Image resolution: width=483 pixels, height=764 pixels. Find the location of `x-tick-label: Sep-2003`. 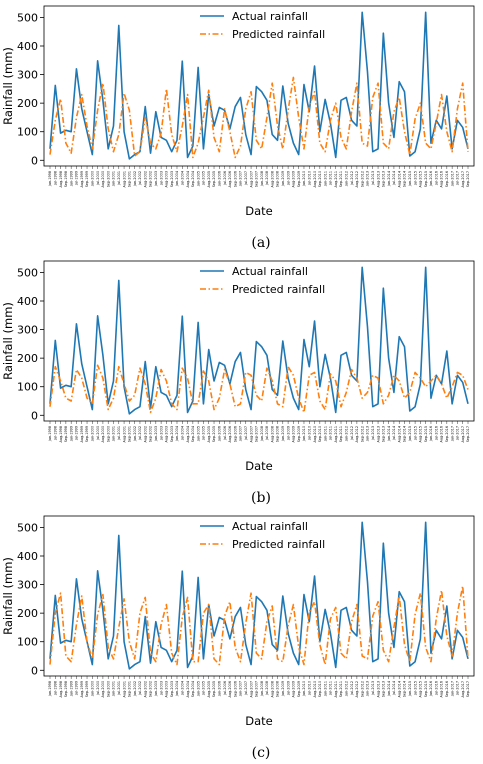

x-tick-label: Sep-2003 is located at coordinates (172, 434).